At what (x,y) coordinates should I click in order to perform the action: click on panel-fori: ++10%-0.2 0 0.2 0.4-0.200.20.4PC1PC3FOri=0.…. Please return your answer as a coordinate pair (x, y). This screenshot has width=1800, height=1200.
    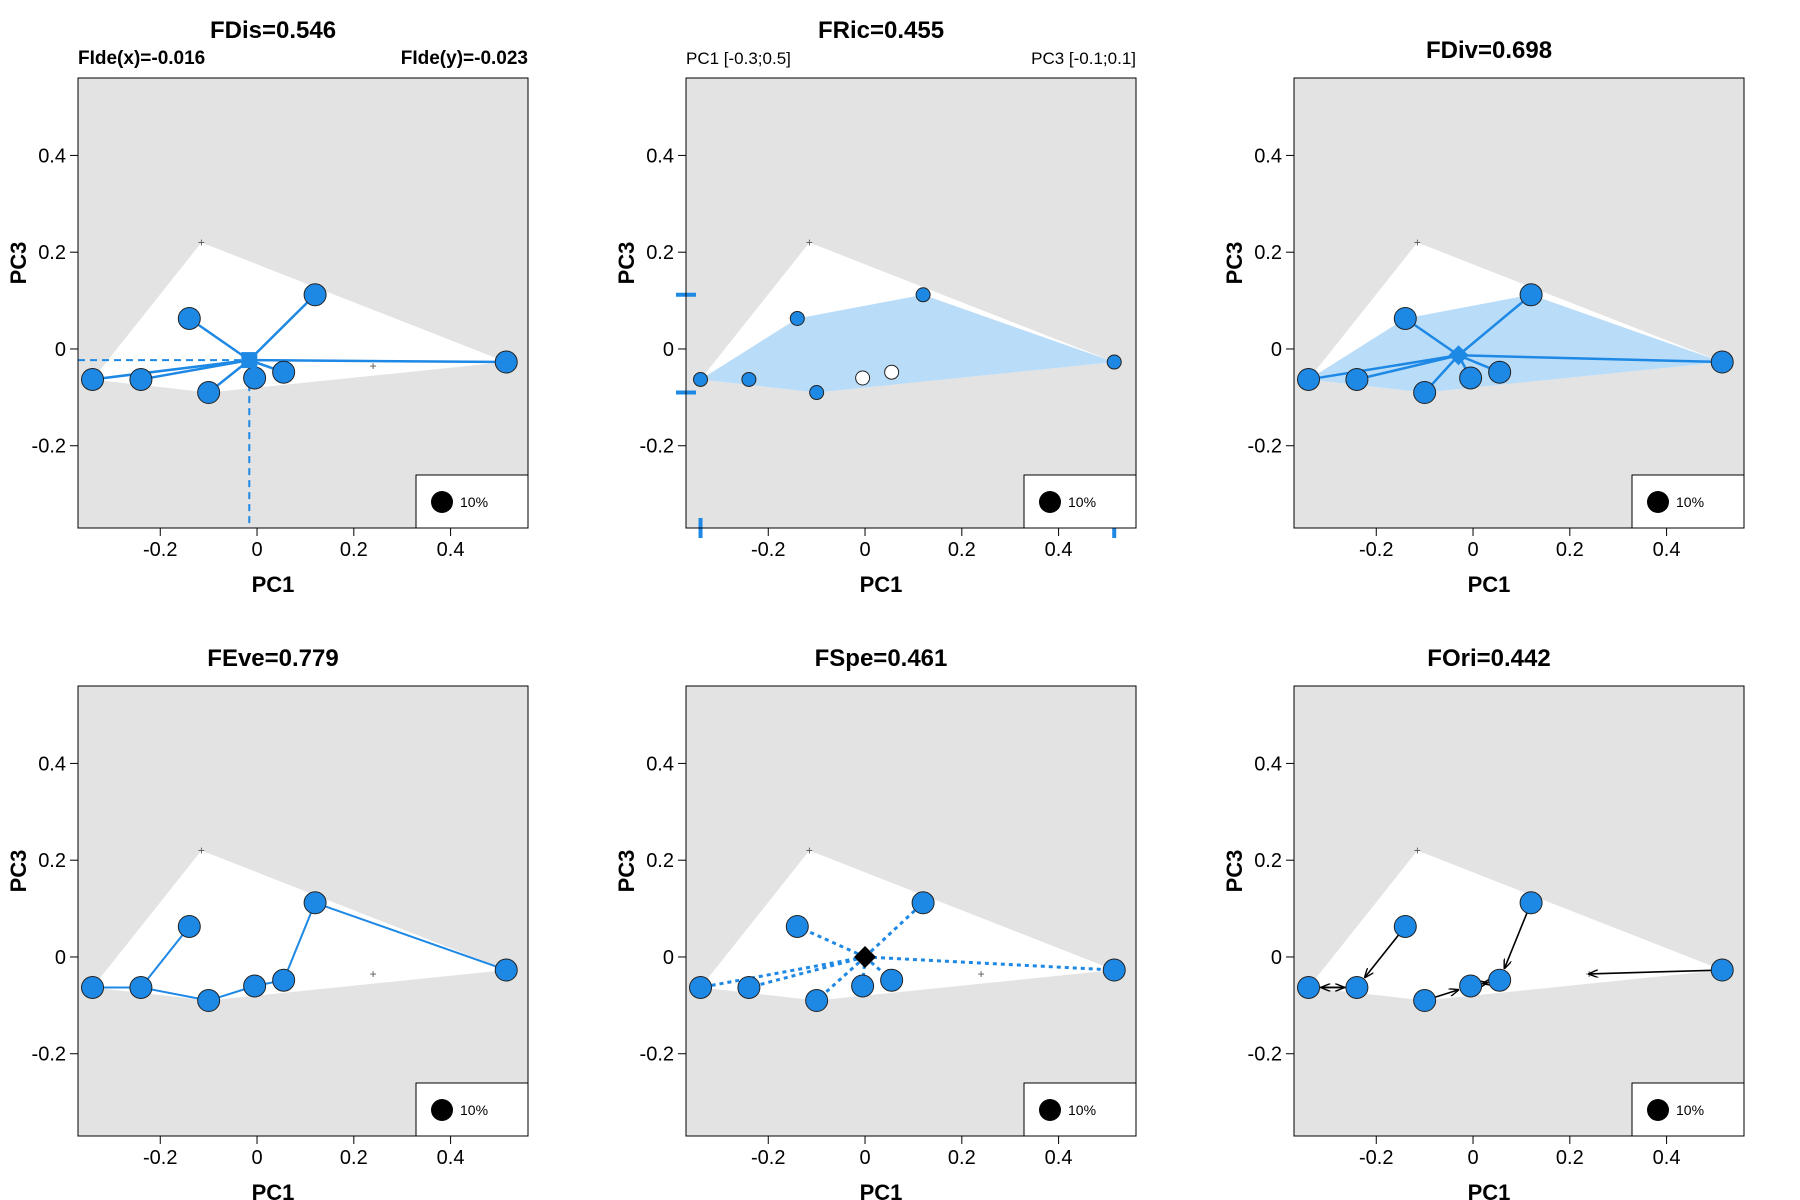
    Looking at the image, I should click on (1483, 922).